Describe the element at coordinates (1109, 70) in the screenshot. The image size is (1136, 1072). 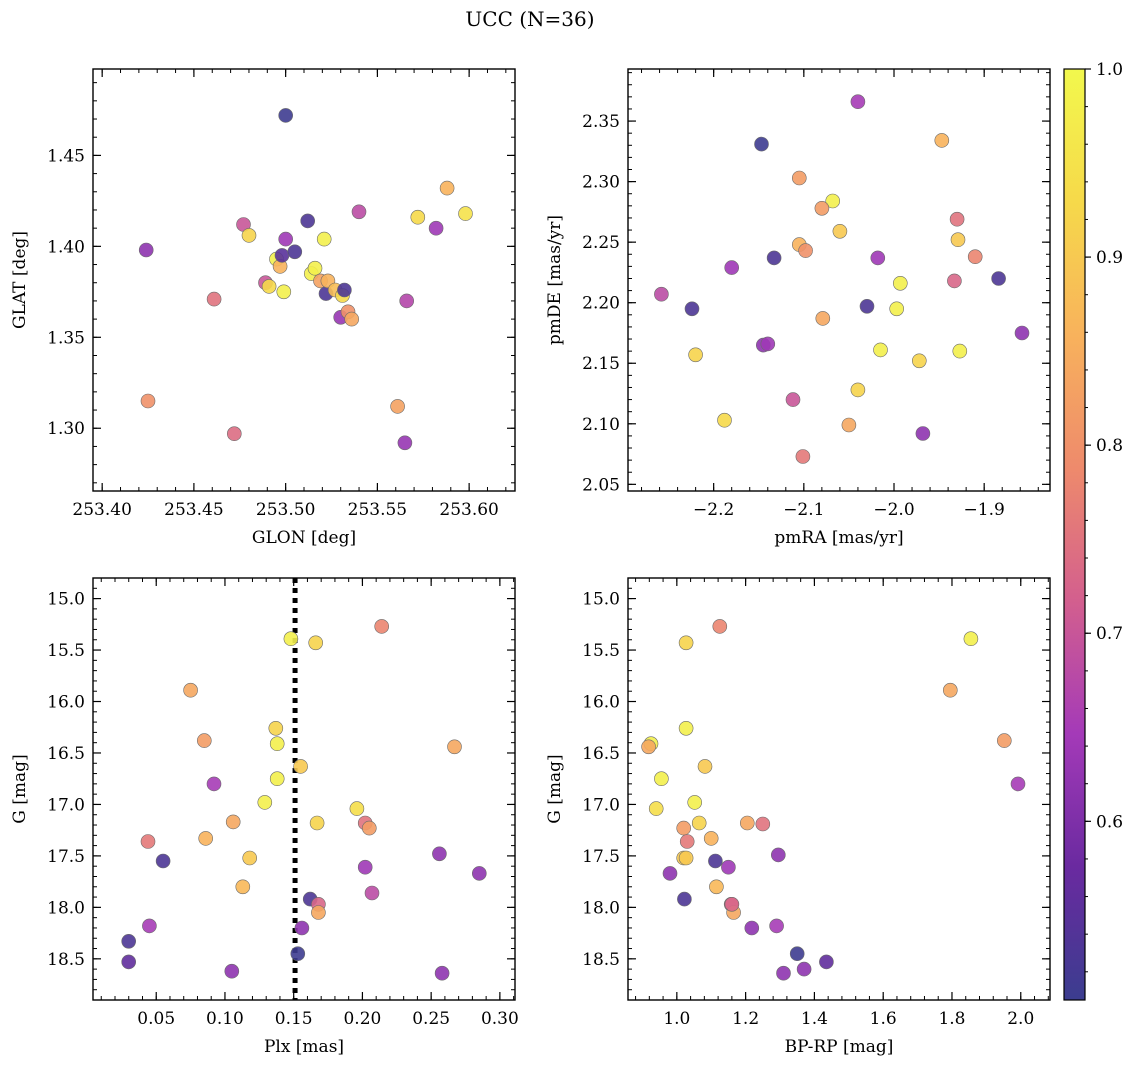
I see `colorbar-tick-label: 1.0` at that location.